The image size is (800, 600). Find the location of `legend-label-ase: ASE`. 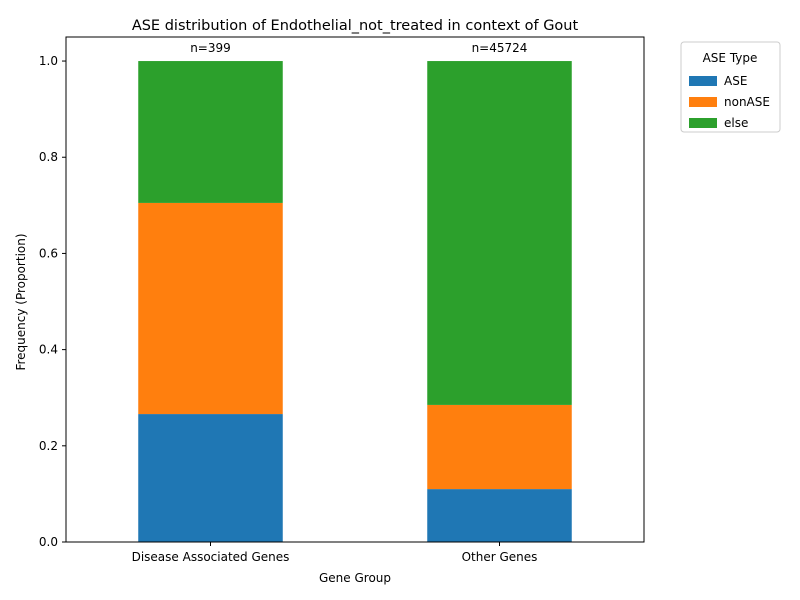

legend-label-ase: ASE is located at coordinates (735, 81).